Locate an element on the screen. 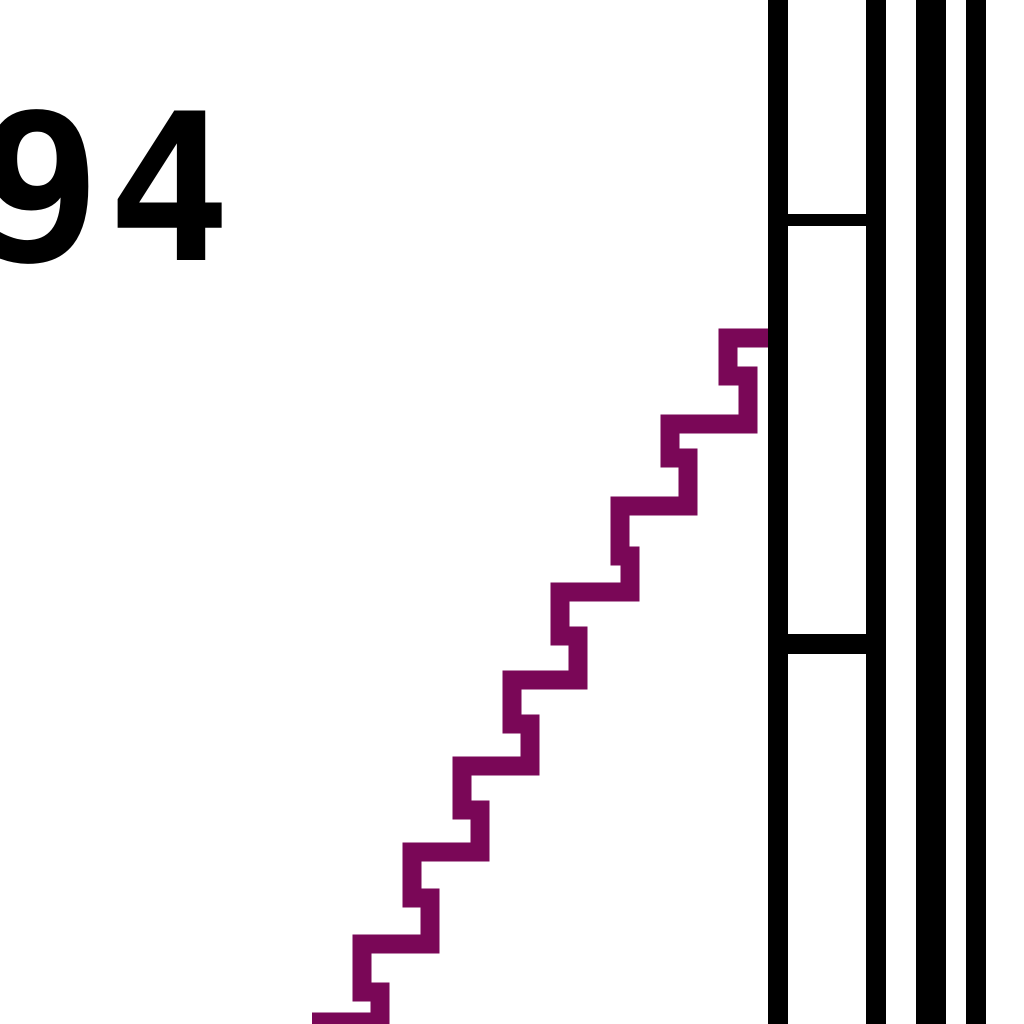  vertical-line-middle is located at coordinates (876, 512).